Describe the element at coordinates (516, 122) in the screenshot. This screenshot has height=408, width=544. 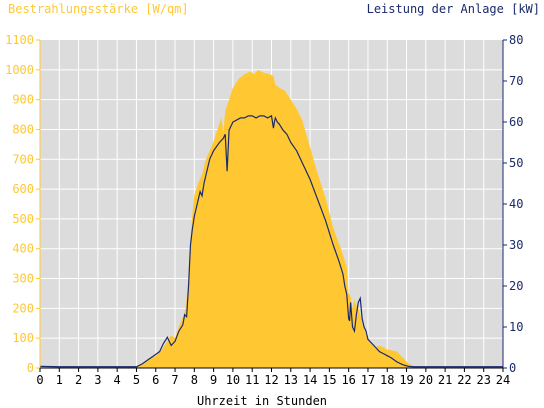
I see `right-tick-label: 60` at that location.